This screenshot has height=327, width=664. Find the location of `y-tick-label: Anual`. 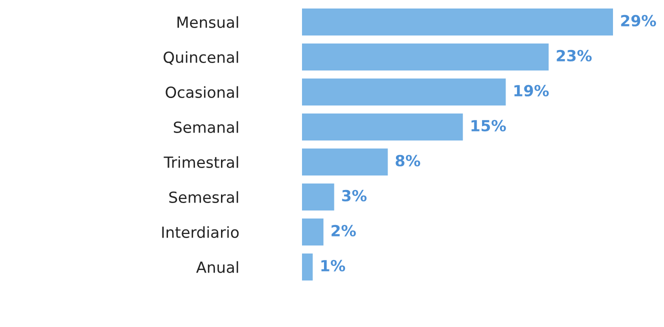

y-tick-label: Anual is located at coordinates (217, 267).